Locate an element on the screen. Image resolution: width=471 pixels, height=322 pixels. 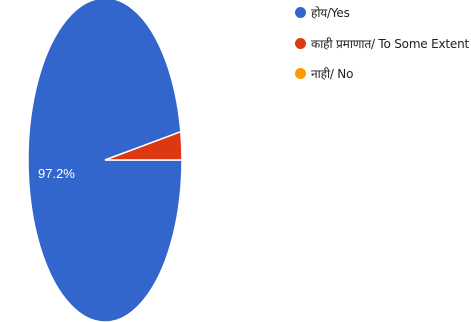
legend-item-yes: होय/Yes is located at coordinates (382, 12).